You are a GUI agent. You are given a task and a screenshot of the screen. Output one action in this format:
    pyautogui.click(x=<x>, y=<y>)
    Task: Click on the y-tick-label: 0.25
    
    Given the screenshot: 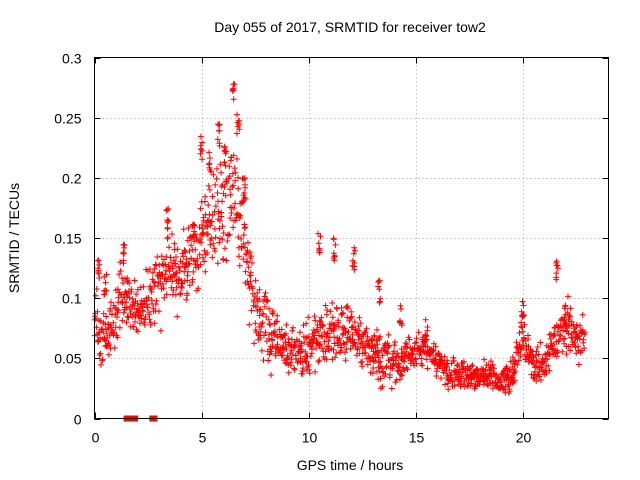 What is the action you would take?
    pyautogui.click(x=67, y=119)
    